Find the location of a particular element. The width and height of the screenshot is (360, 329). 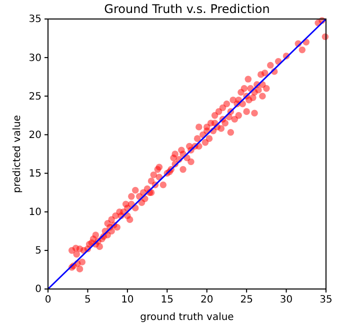

x-tick-label: 0 is located at coordinates (48, 300).